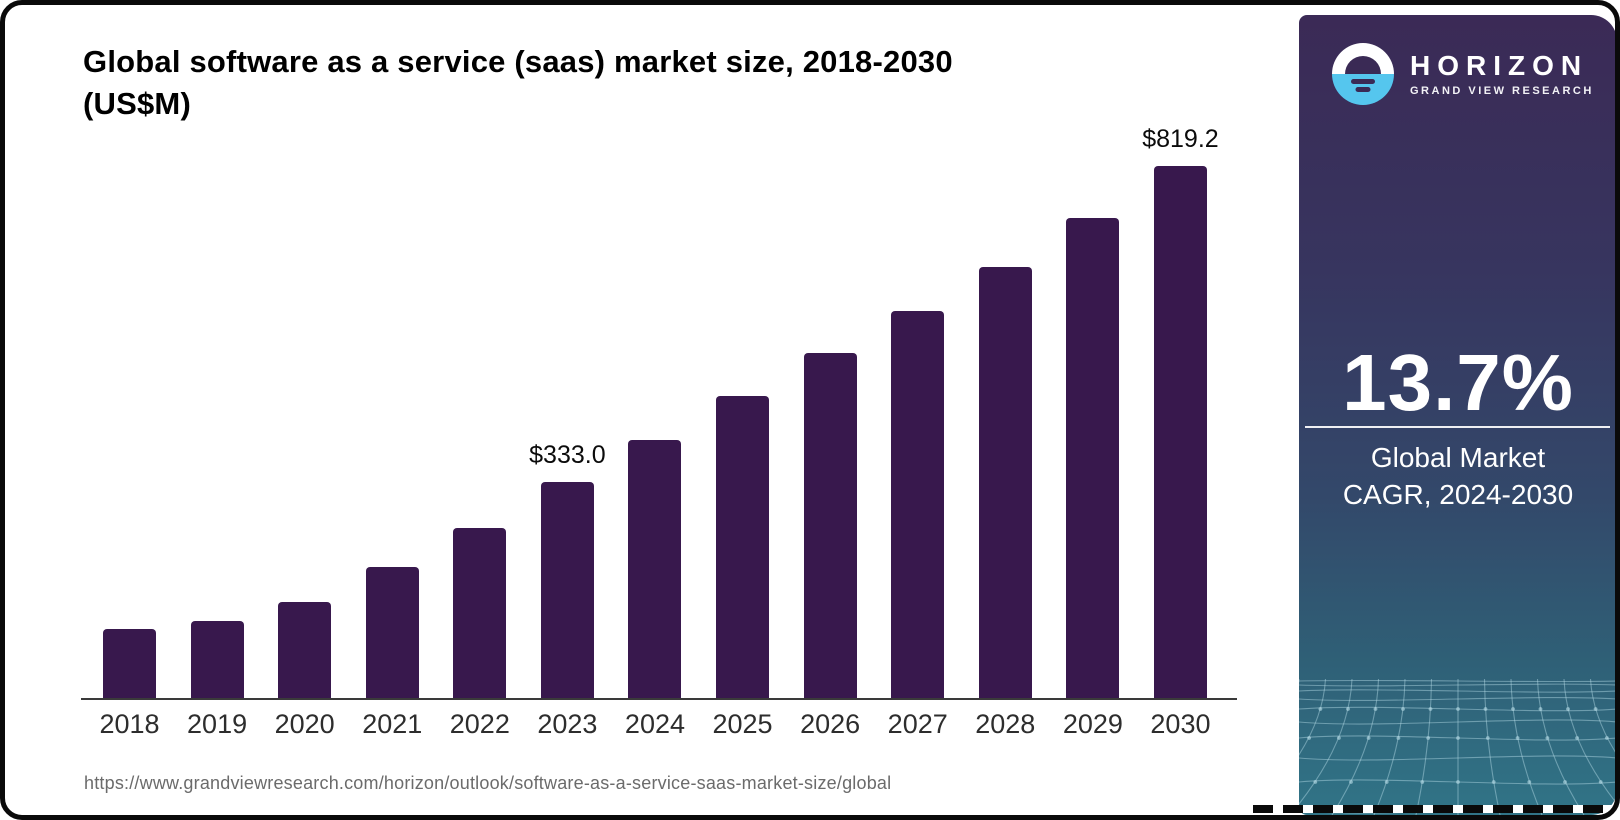  Describe the element at coordinates (567, 454) in the screenshot. I see `bar-value-label-2023: $333.0` at that location.